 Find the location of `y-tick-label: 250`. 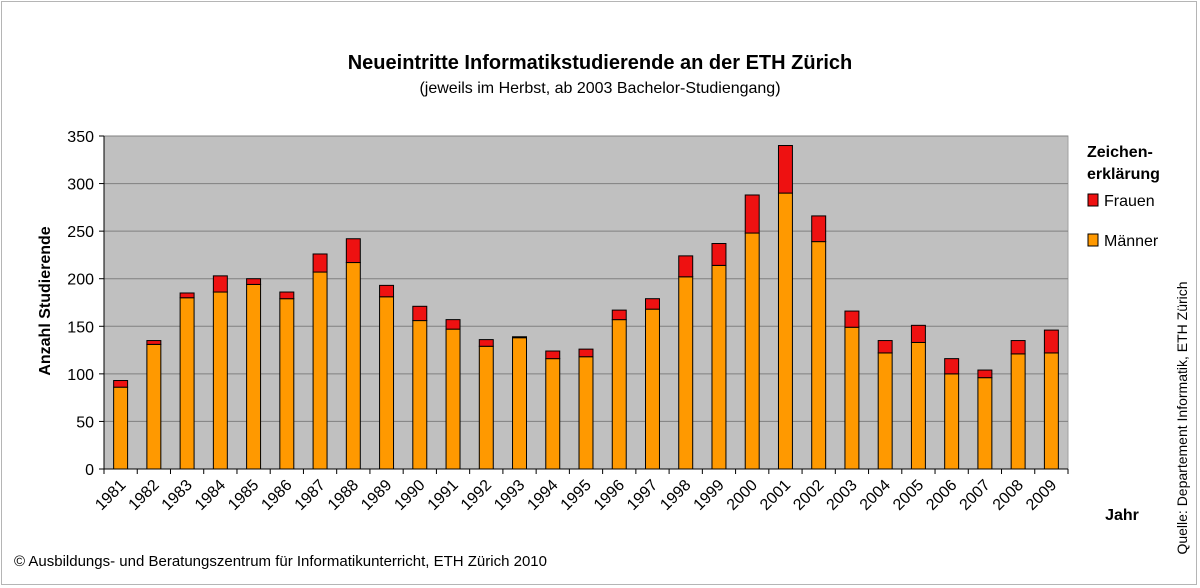

y-tick-label: 250 is located at coordinates (80, 232).